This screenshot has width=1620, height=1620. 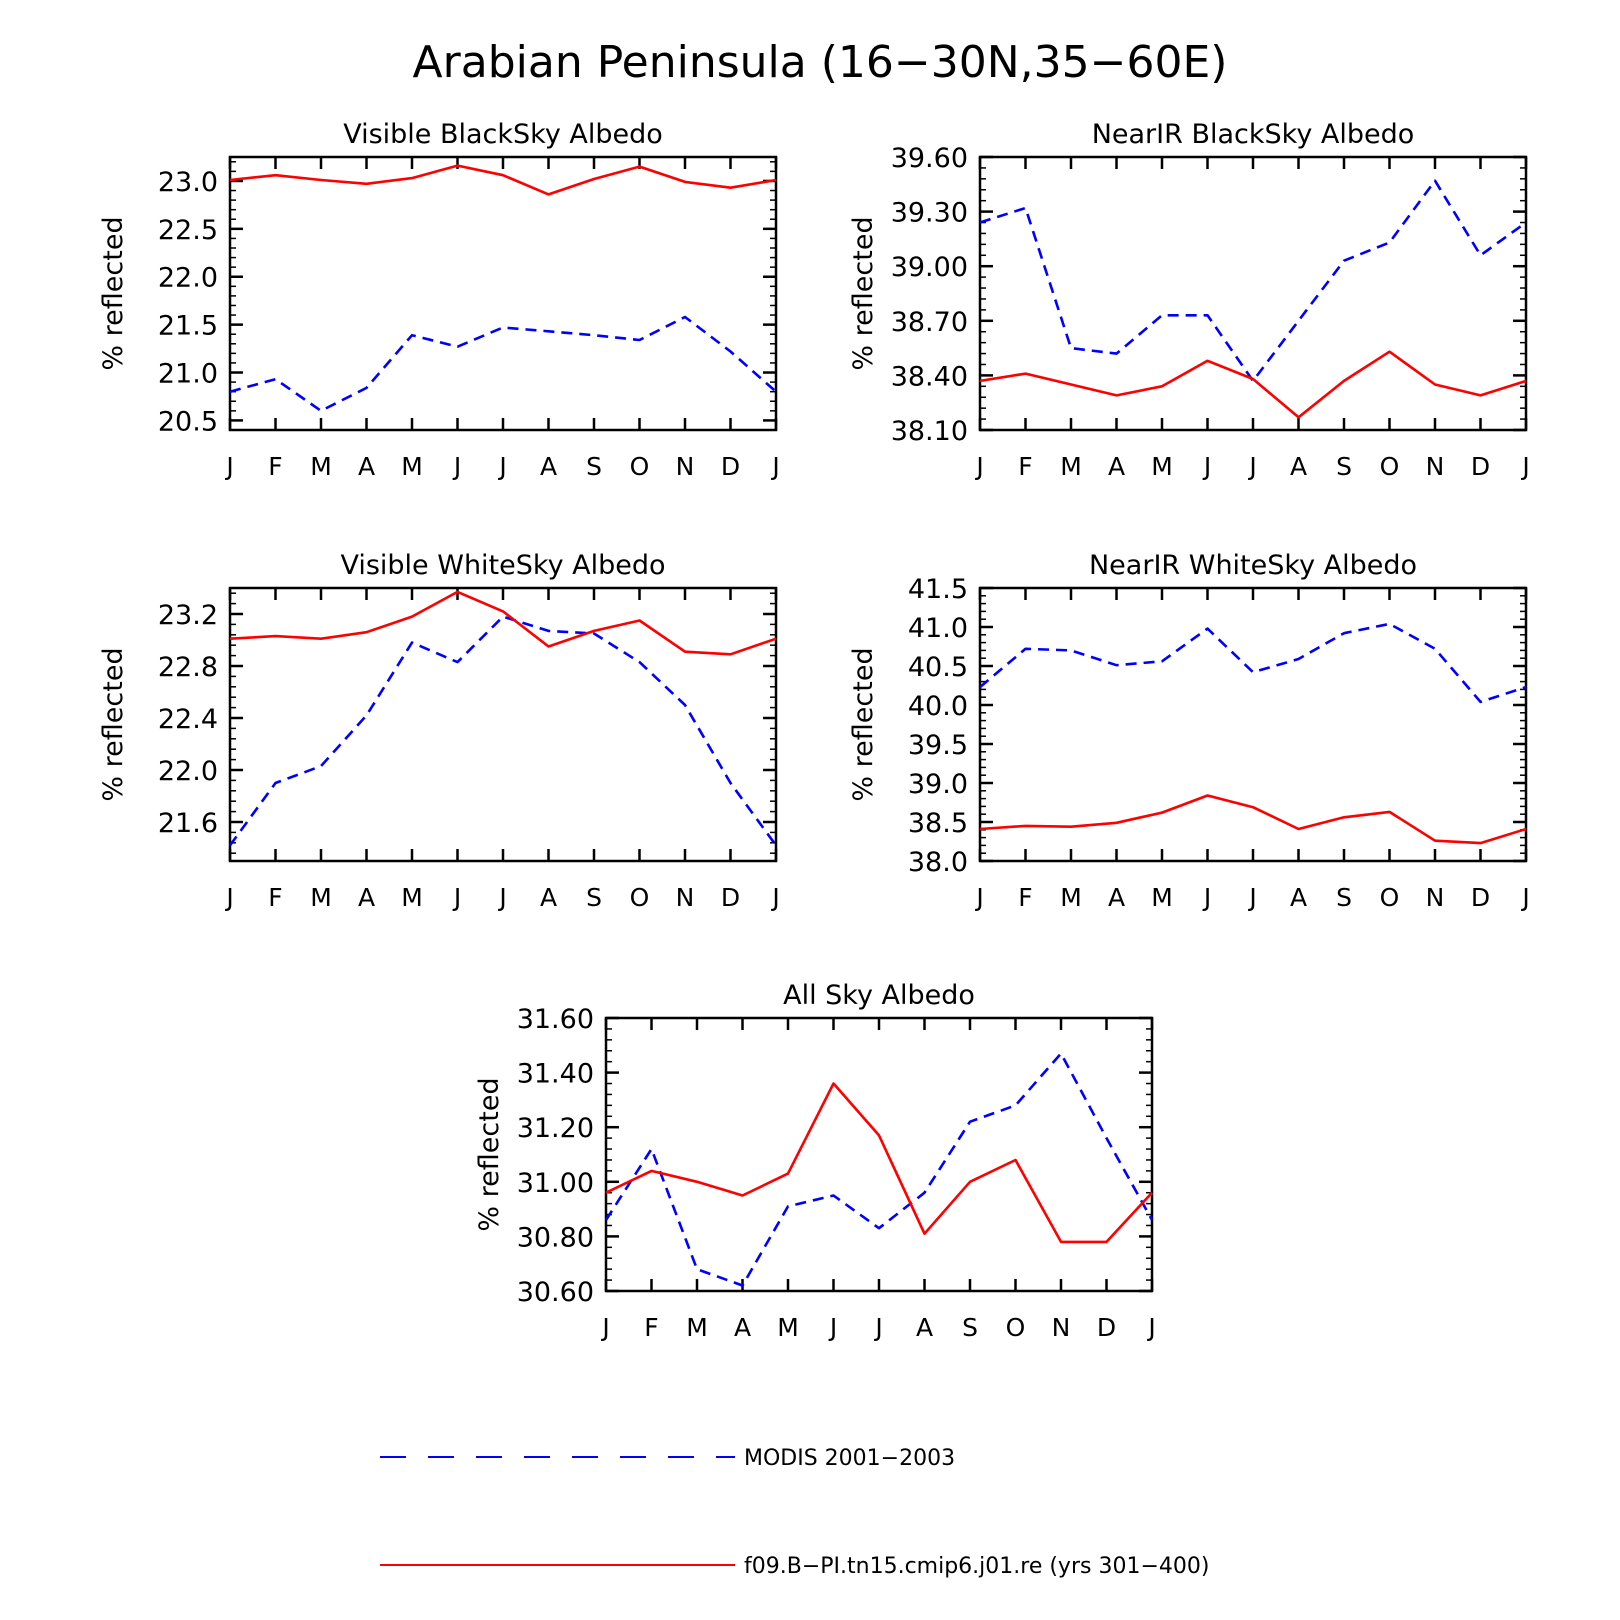 I want to click on y-tick-label: 38.40, so click(x=929, y=376).